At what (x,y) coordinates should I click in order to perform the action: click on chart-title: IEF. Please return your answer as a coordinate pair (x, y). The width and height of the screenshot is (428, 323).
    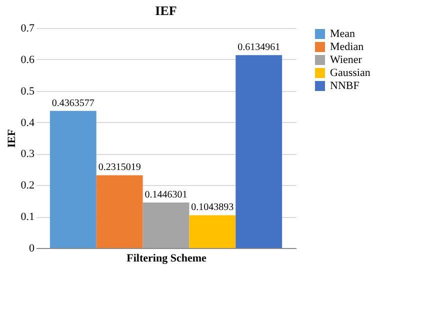
    Looking at the image, I should click on (166, 10).